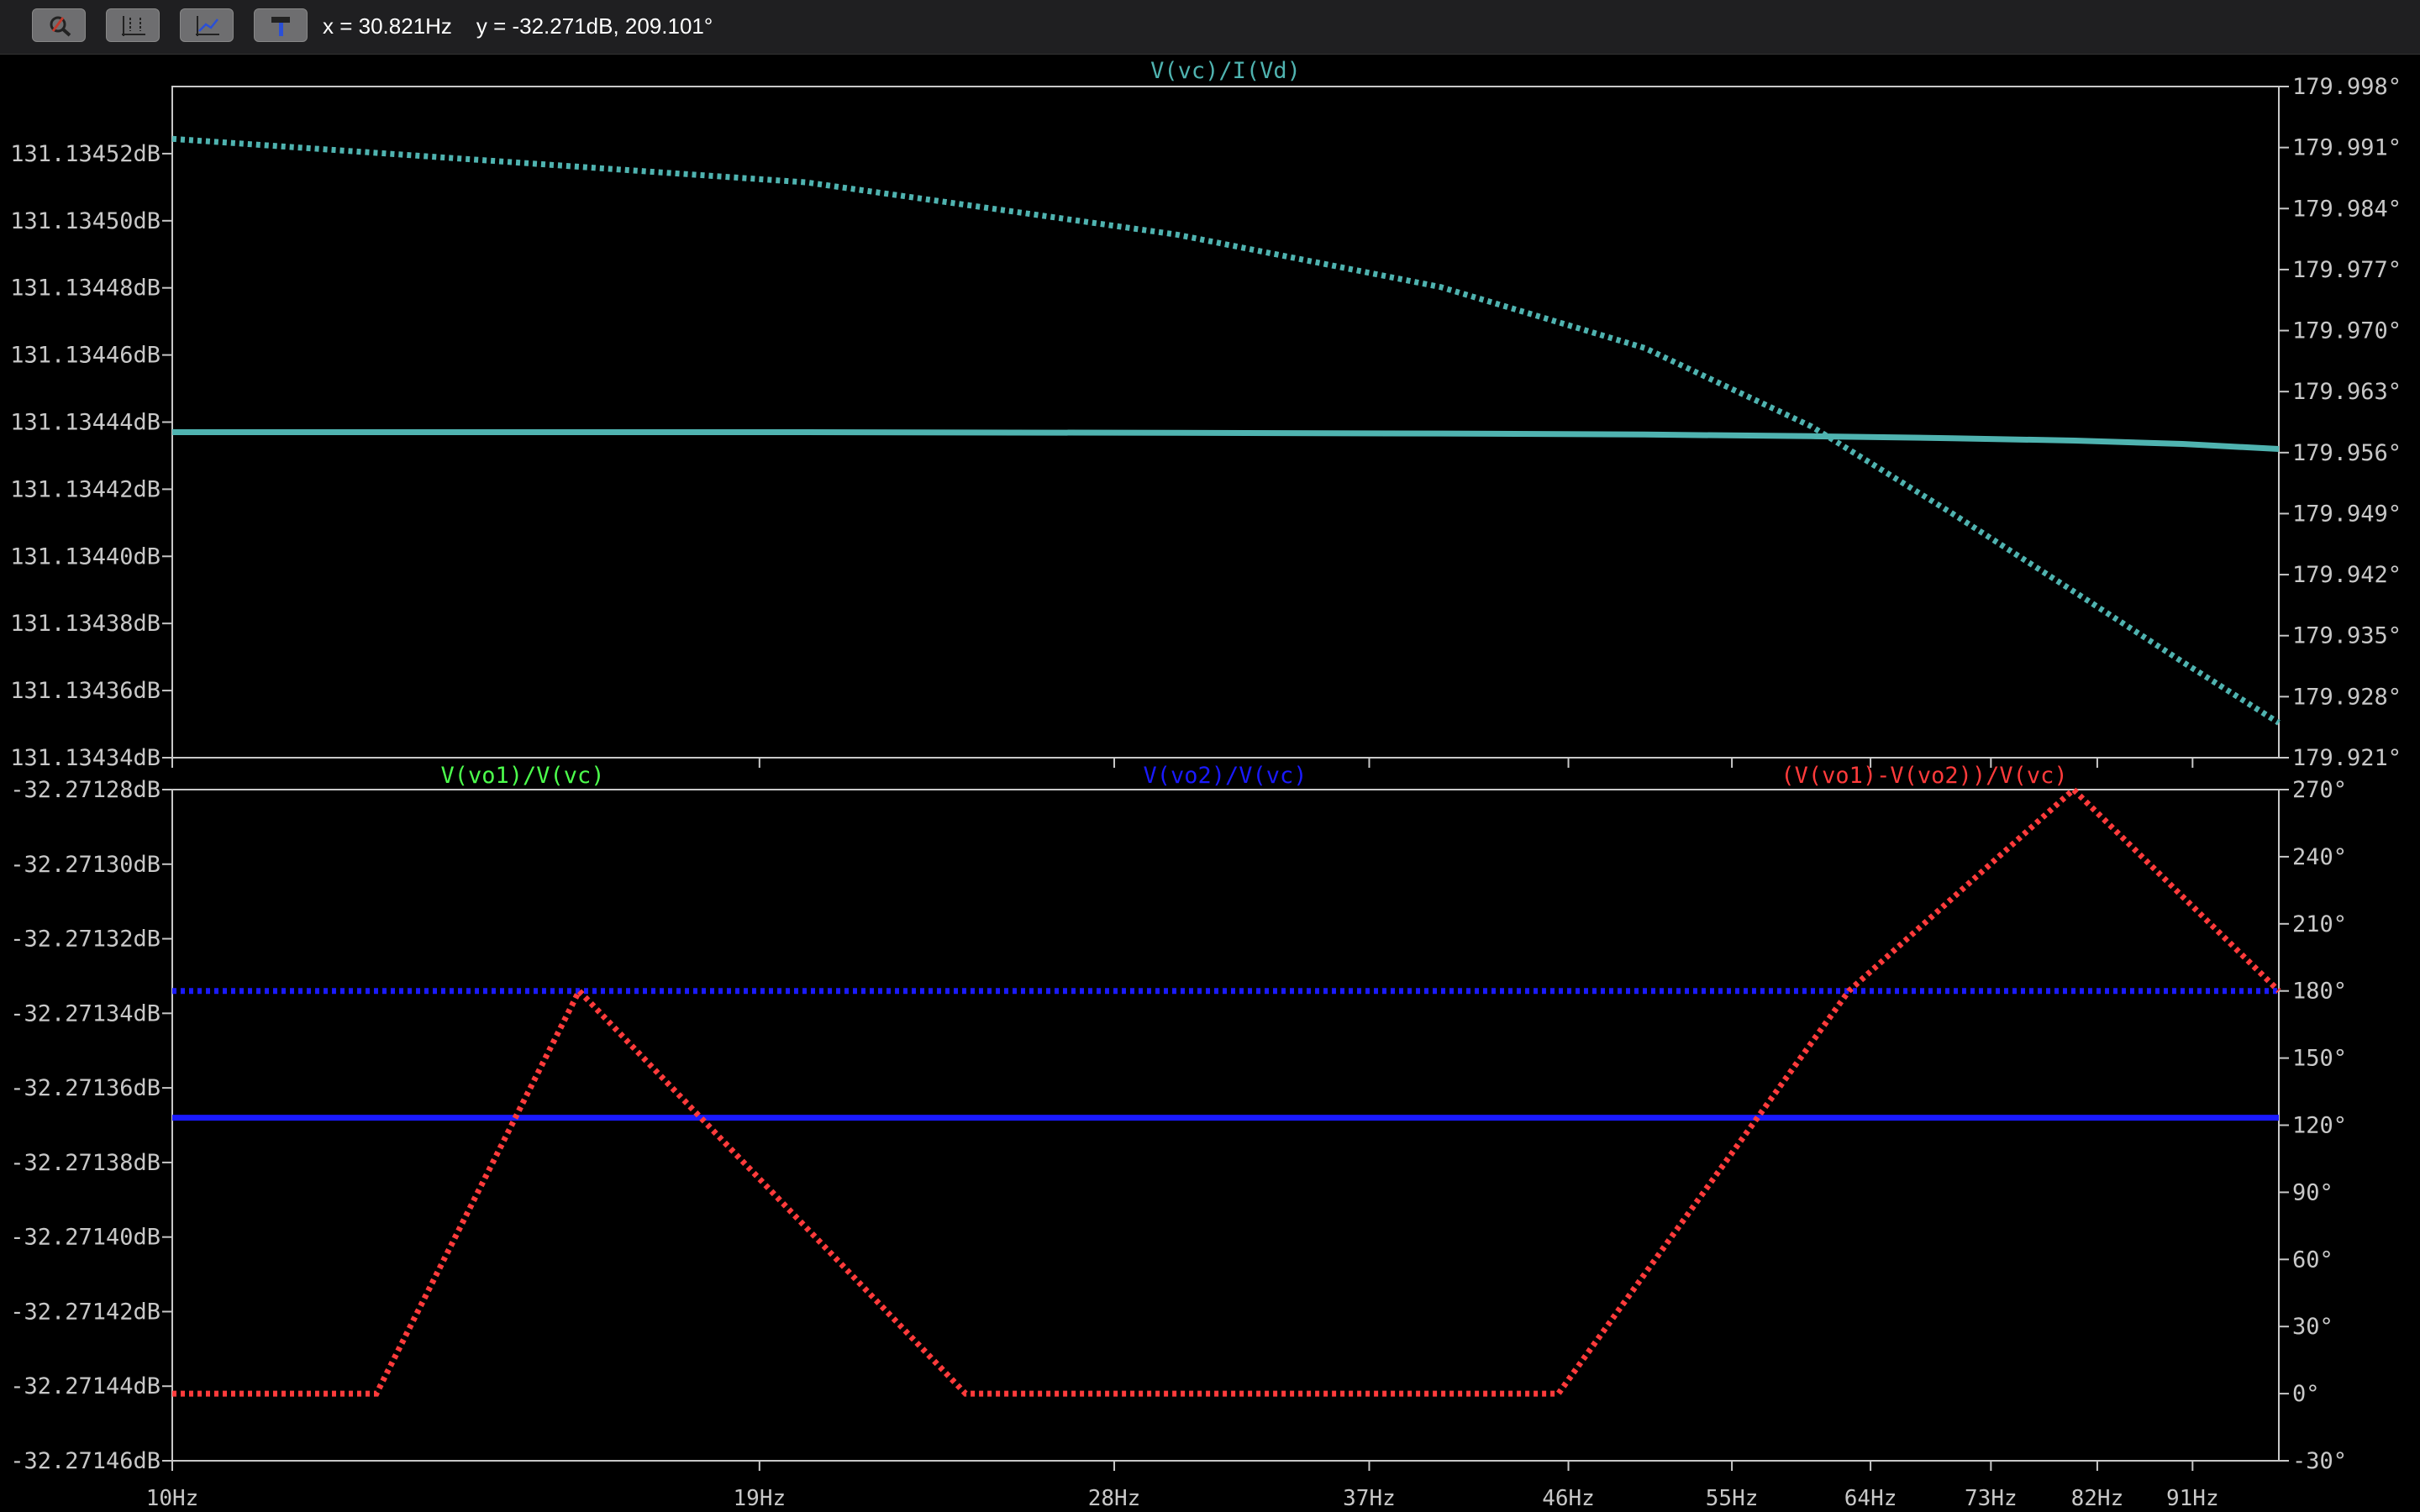  I want to click on bottom-right-tick-label: 240°, so click(2320, 857).